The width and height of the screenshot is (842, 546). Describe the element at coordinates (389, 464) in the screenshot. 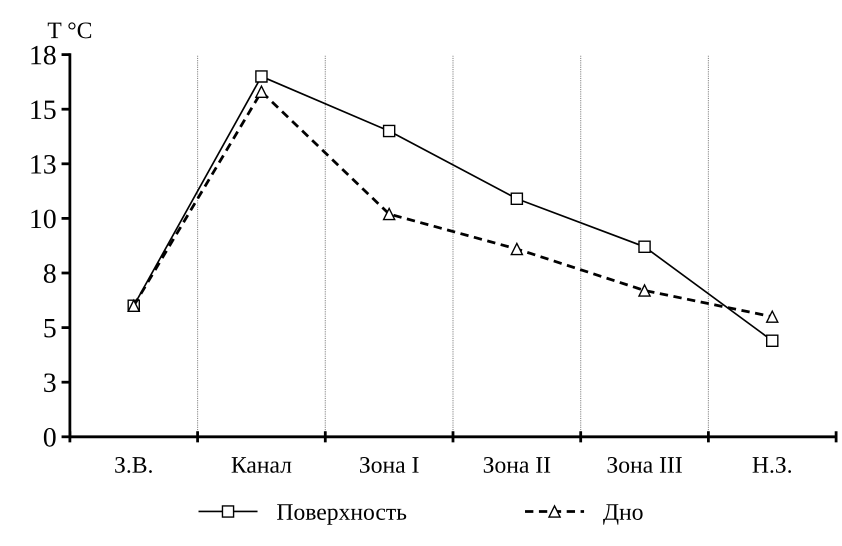

I see `x-tick-label: Зона I` at that location.